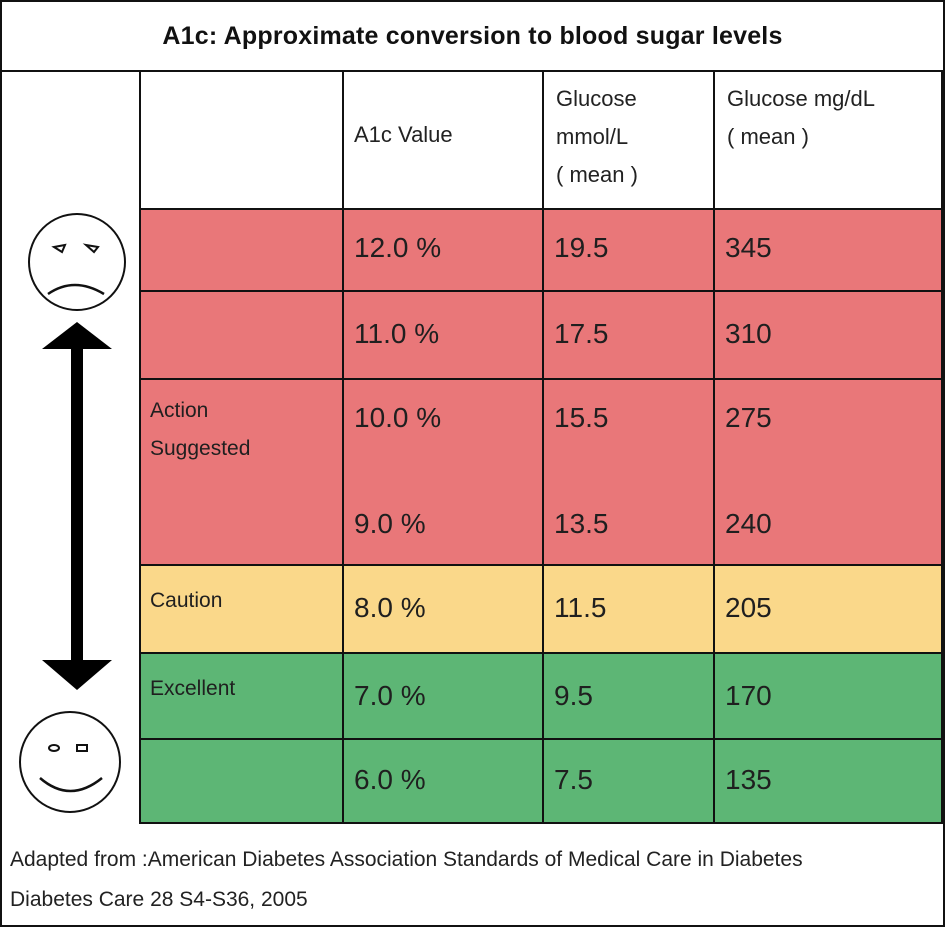 This screenshot has height=927, width=945. Describe the element at coordinates (444, 336) in the screenshot. I see `a1c-cell: 11.0 %` at that location.